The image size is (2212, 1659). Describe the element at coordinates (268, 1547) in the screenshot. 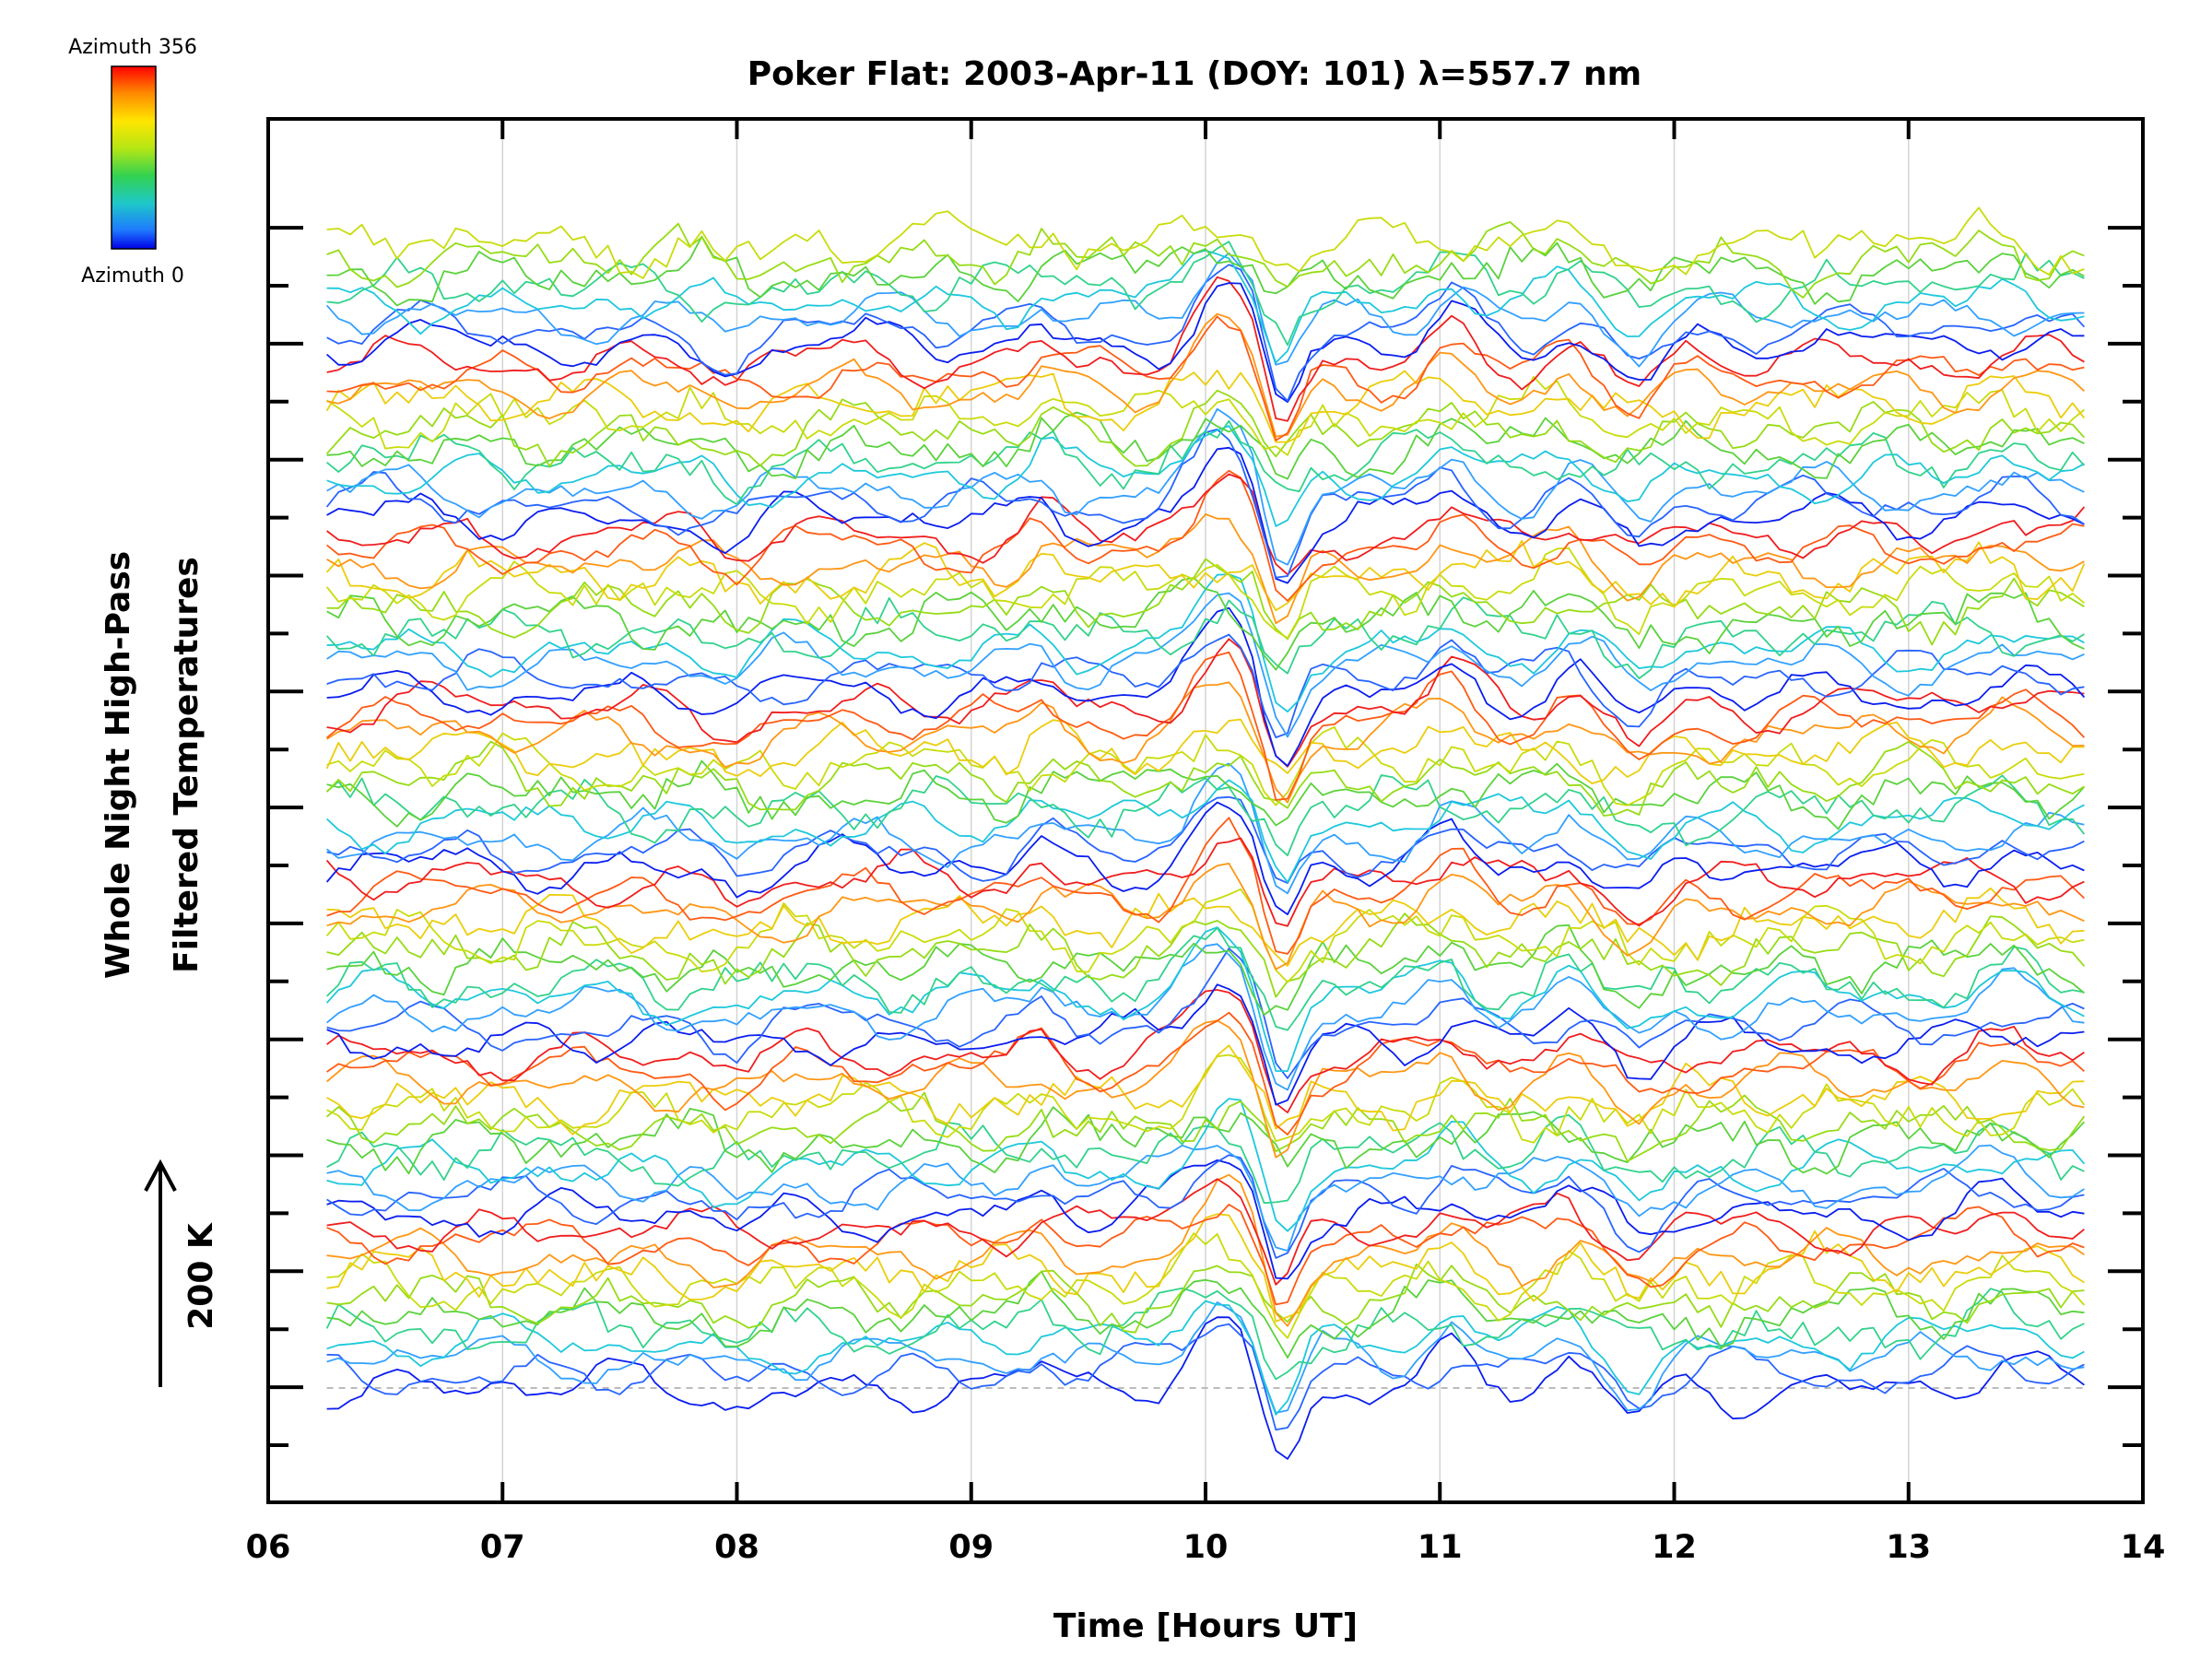

I see `x-tick-label-06: 06` at that location.